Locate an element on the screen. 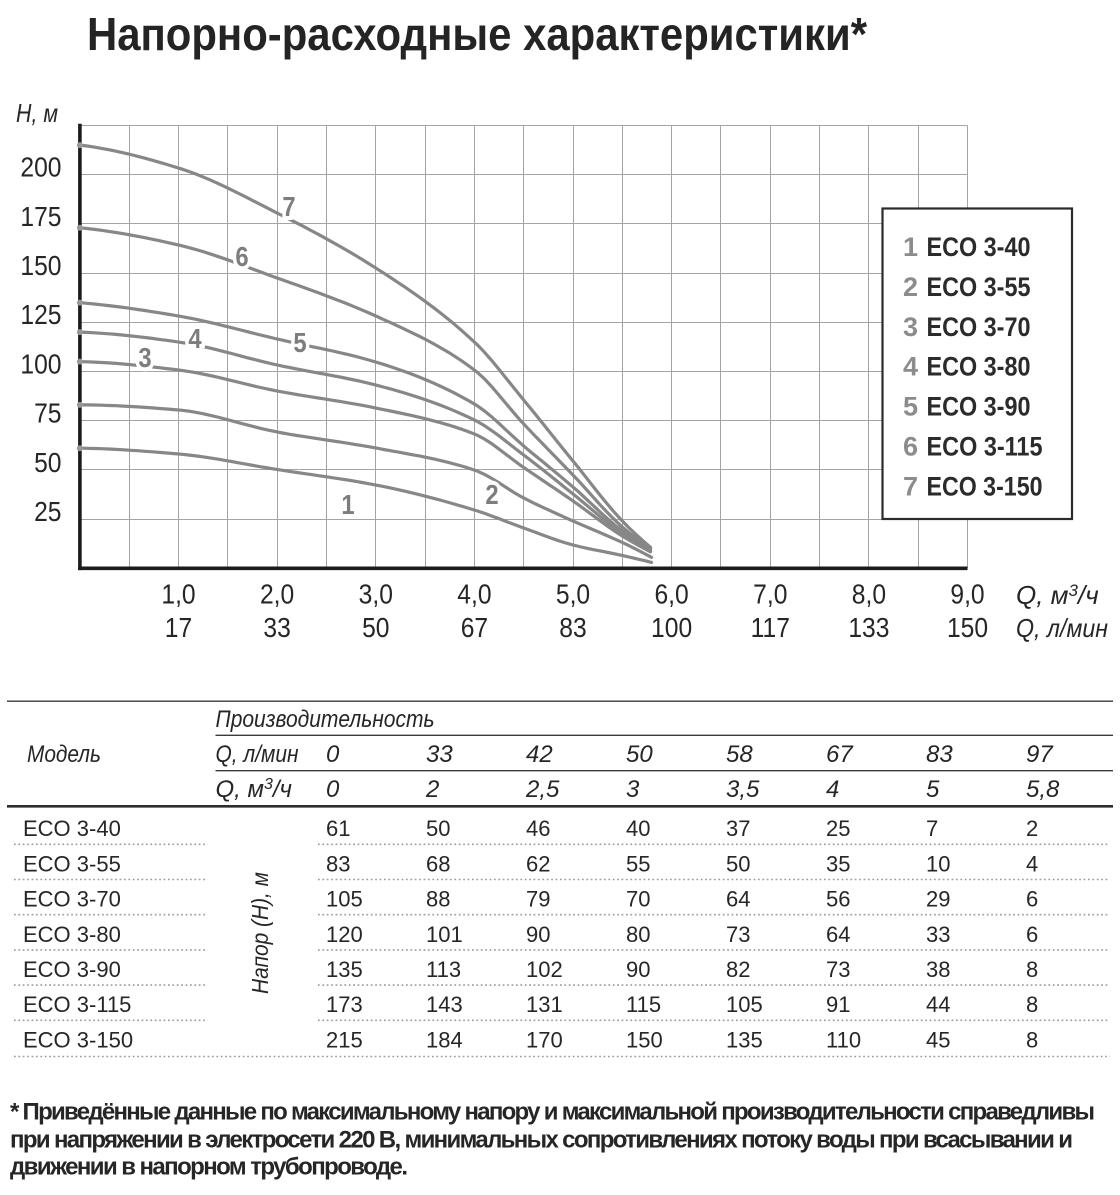  svg-text: 131 is located at coordinates (544, 1004).